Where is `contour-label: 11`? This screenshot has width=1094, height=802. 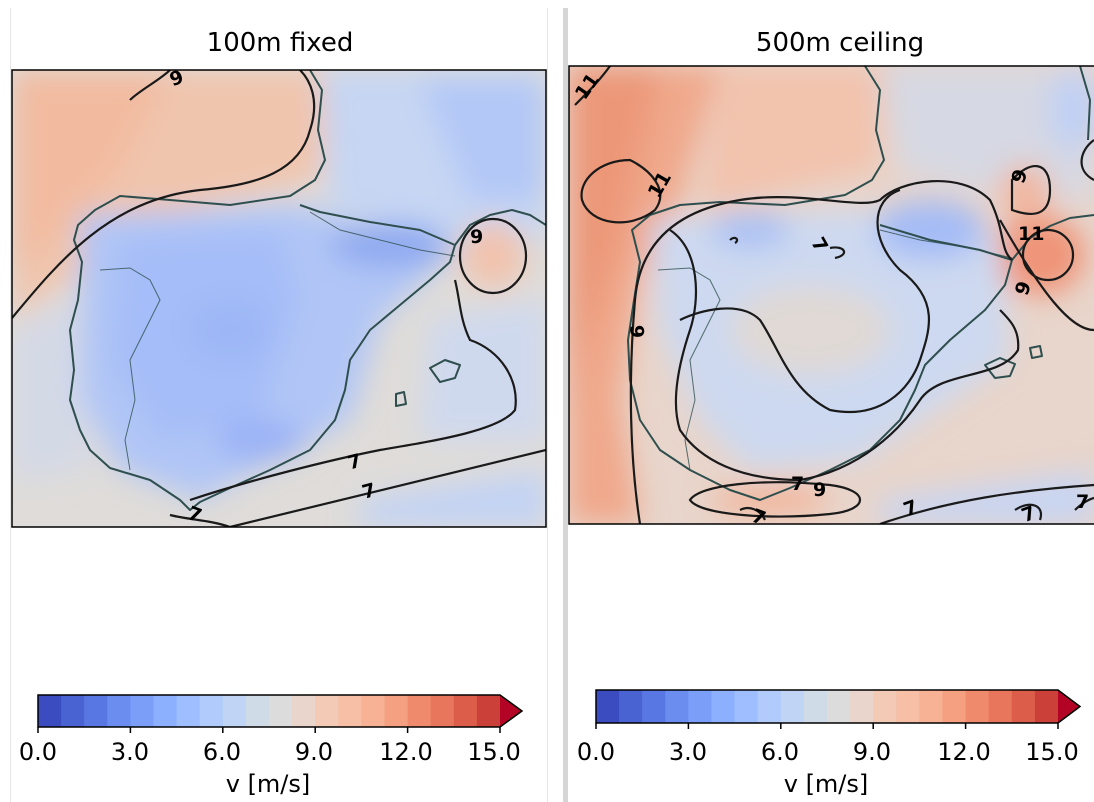
contour-label: 11 is located at coordinates (1031, 234).